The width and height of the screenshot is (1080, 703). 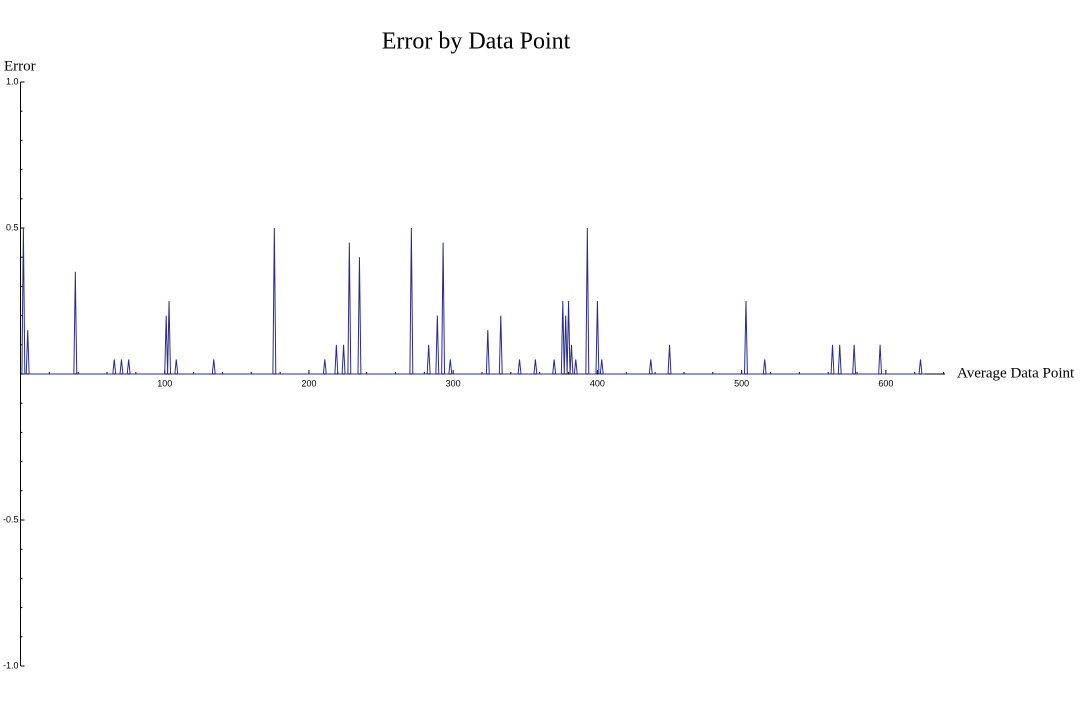 I want to click on x-tick-label: 100, so click(x=164, y=383).